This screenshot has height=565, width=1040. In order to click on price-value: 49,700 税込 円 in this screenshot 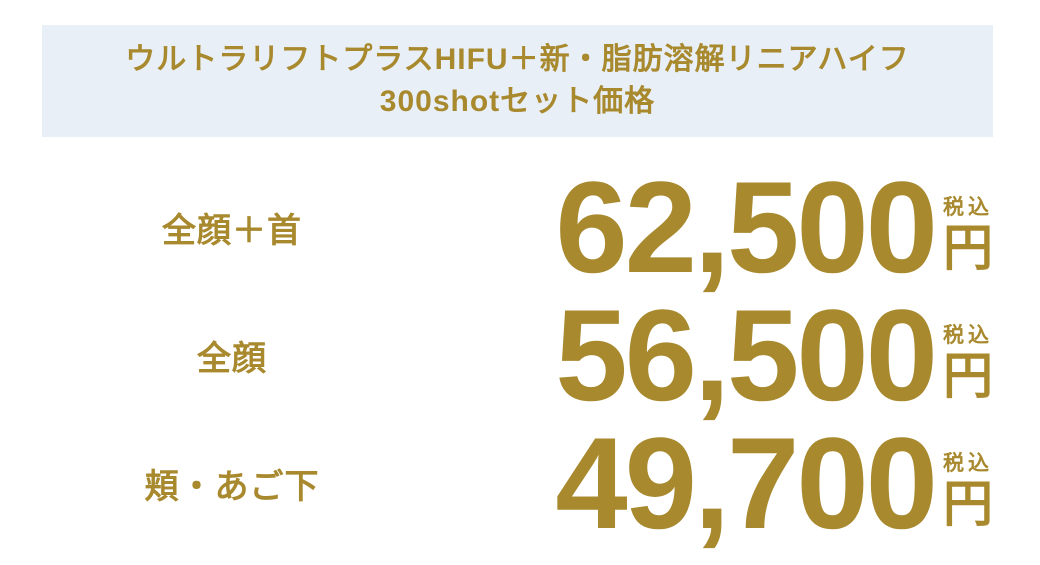, I will do `click(707, 483)`.